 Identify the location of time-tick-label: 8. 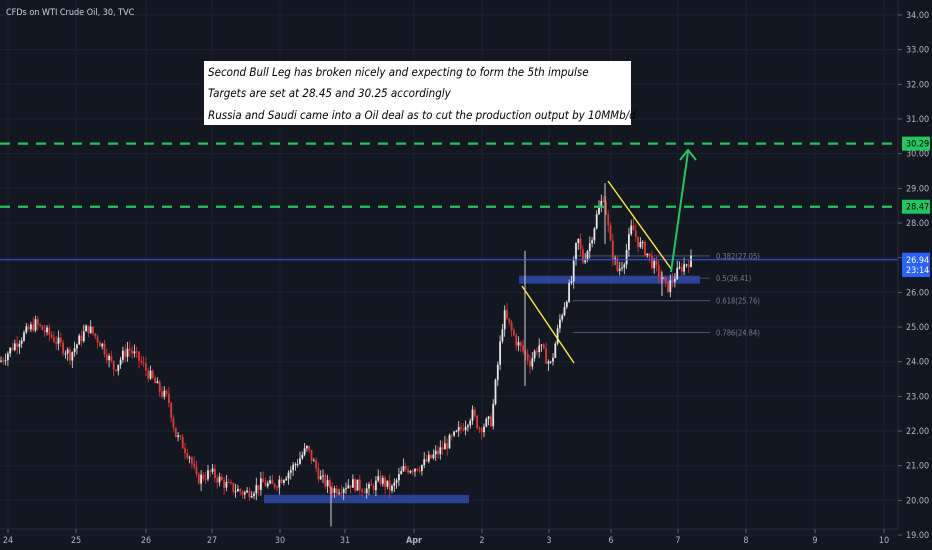
(745, 541).